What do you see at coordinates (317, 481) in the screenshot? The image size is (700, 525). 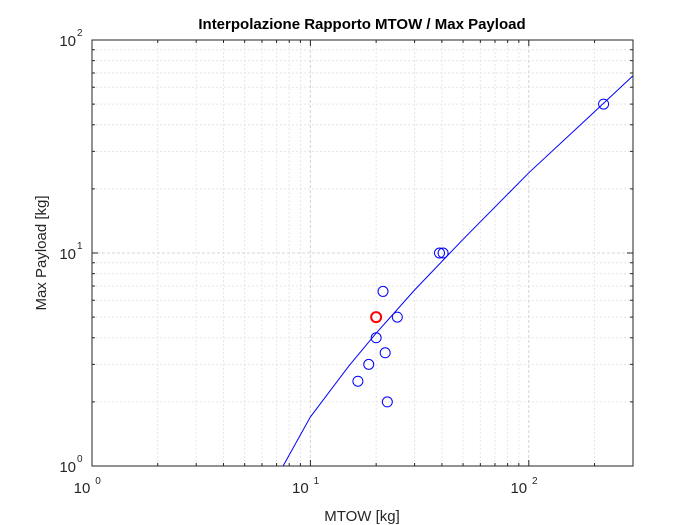 I see `x-tick-label-exponent: 1` at bounding box center [317, 481].